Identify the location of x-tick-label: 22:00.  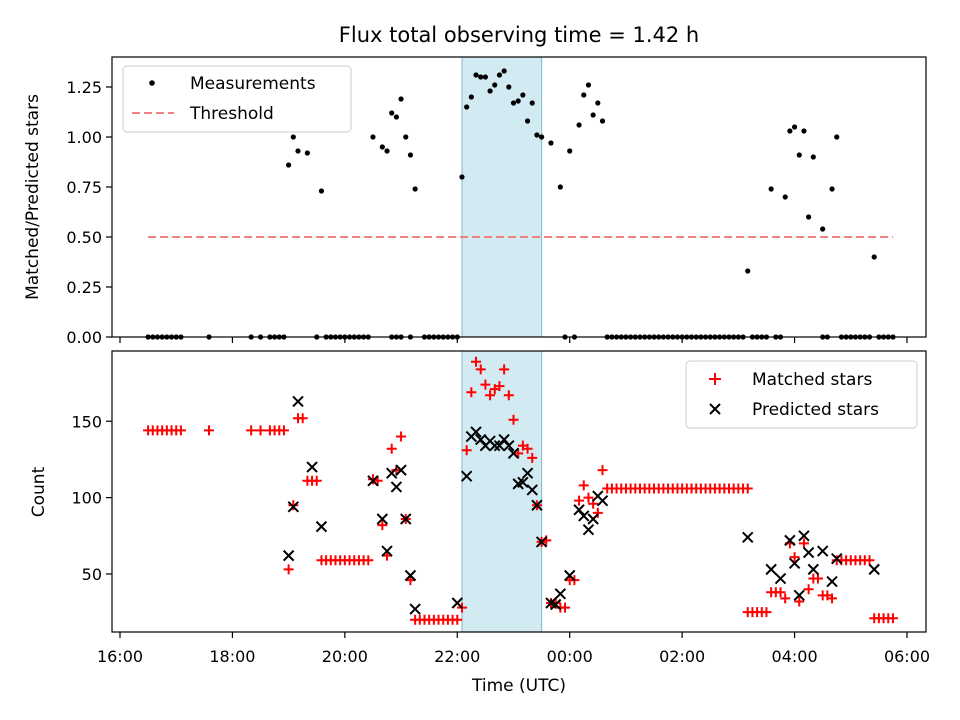
(457, 656).